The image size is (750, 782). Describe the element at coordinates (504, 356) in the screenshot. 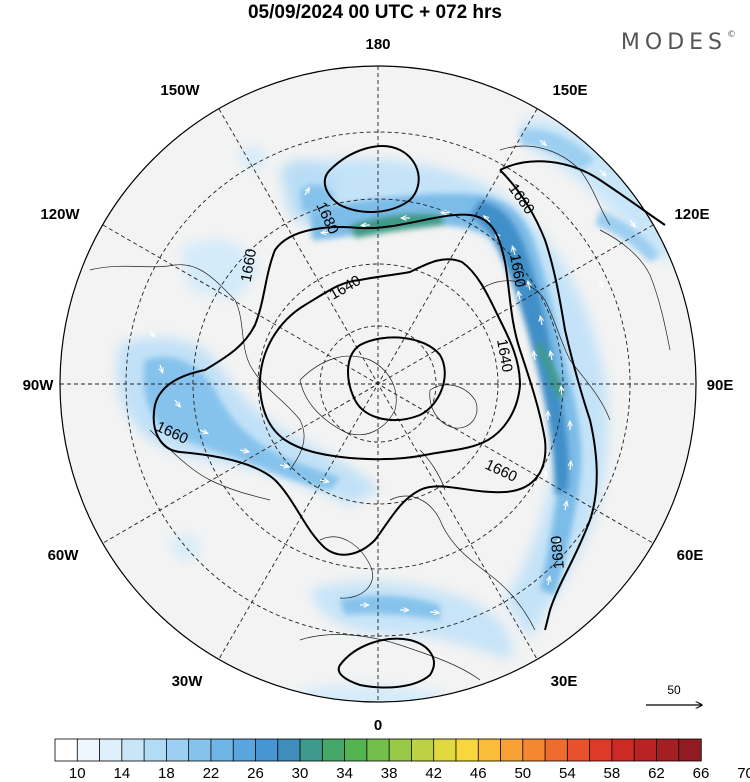

I see `contour-label: 1640` at that location.